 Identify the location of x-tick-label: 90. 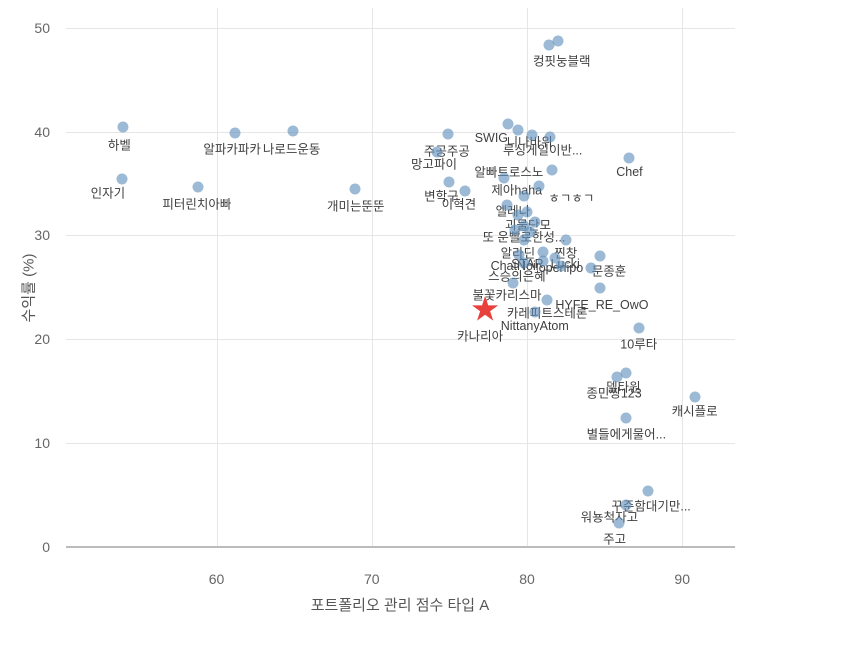
(682, 579).